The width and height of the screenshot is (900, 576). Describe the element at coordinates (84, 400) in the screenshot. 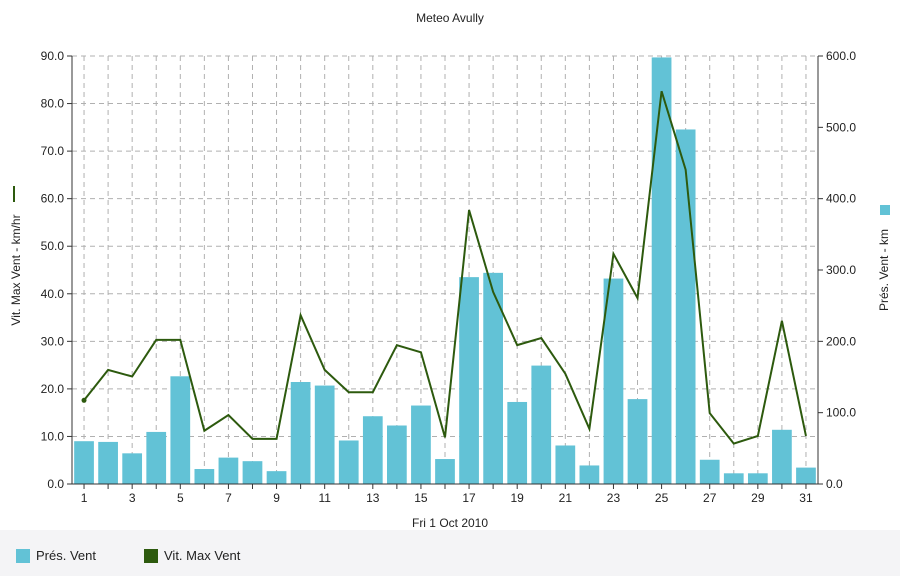

I see `line-start-point` at that location.